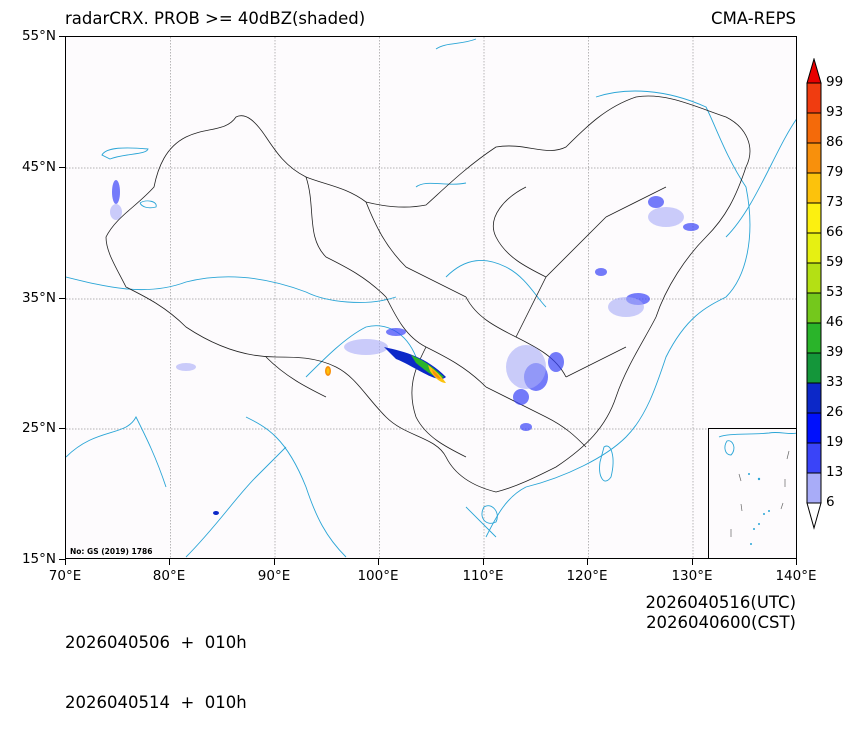 This screenshot has width=860, height=733. Describe the element at coordinates (835, 82) in the screenshot. I see `colorbar-label: 99` at that location.